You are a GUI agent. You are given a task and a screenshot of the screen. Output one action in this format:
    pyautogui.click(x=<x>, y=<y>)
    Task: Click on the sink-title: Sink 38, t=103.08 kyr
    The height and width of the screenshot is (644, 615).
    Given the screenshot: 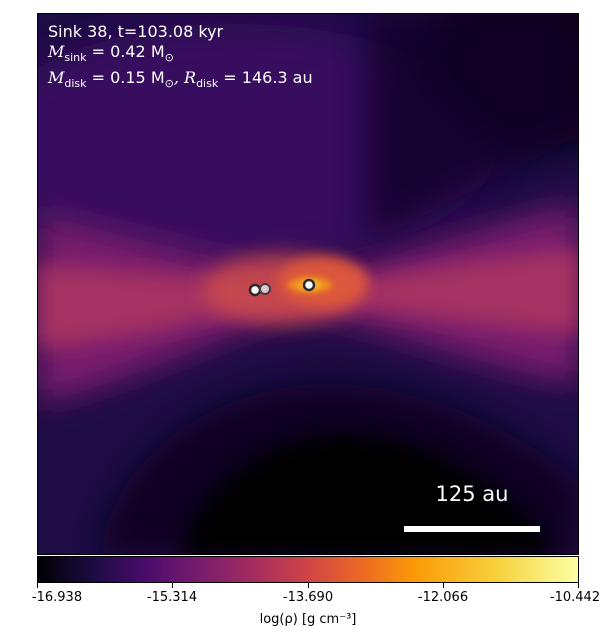 What is the action you would take?
    pyautogui.click(x=136, y=31)
    